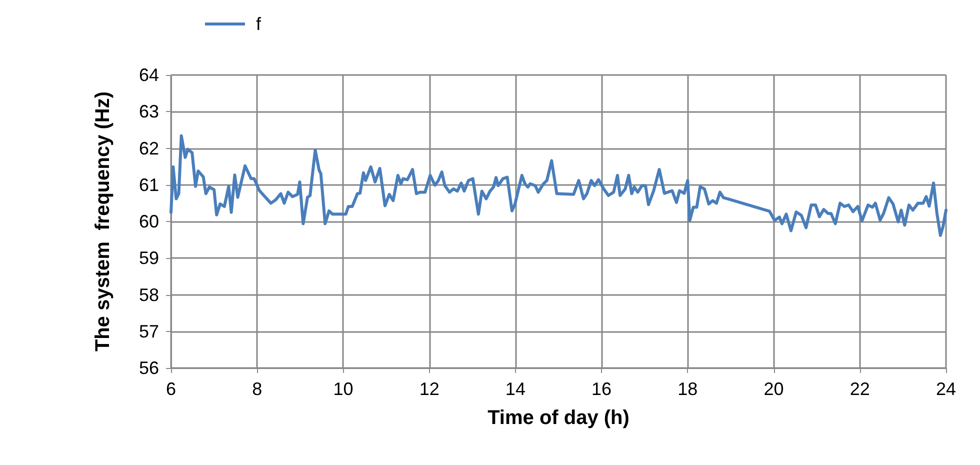  I want to click on x-tick-label: 16, so click(602, 389).